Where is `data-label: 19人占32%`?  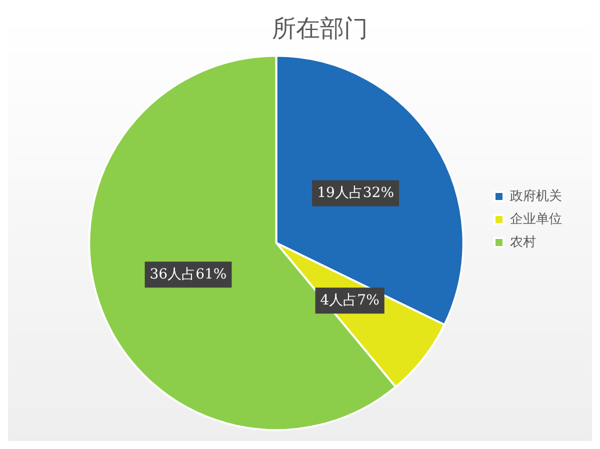 data-label: 19人占32% is located at coordinates (355, 192).